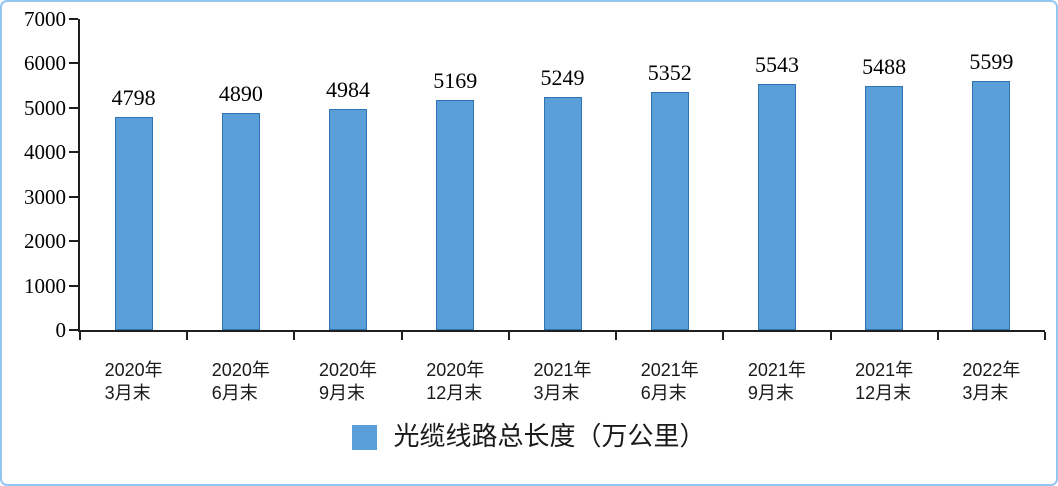 The image size is (1058, 486). I want to click on y-tick-label: 4000, so click(45, 152).